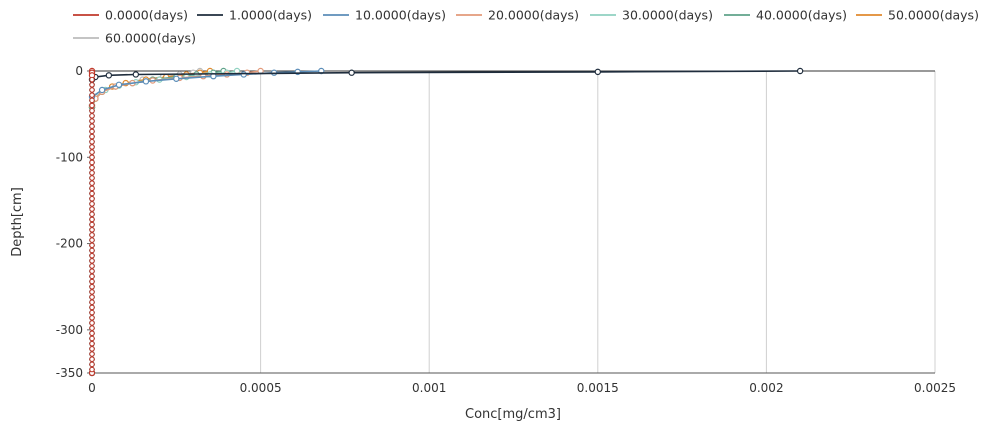  I want to click on legend-label: 50.0000(days), so click(933, 15).